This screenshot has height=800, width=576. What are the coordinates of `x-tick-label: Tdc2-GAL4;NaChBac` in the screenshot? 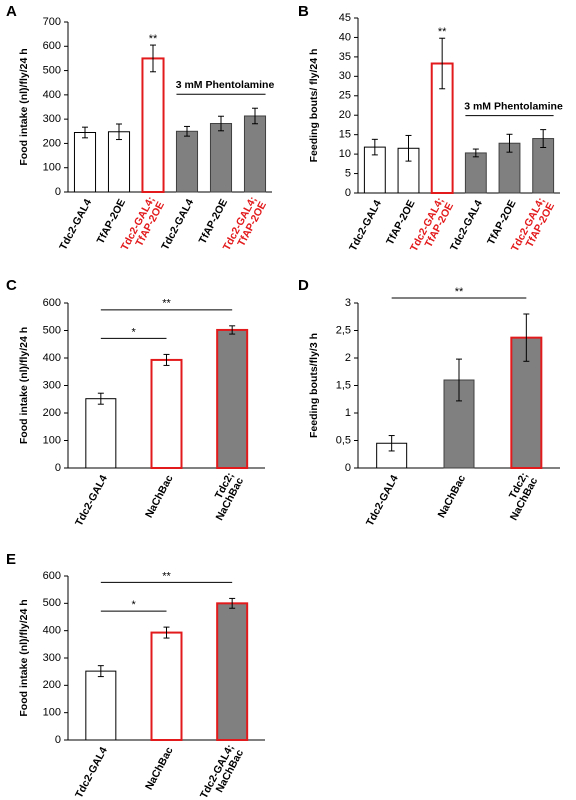 It's located at (222, 771).